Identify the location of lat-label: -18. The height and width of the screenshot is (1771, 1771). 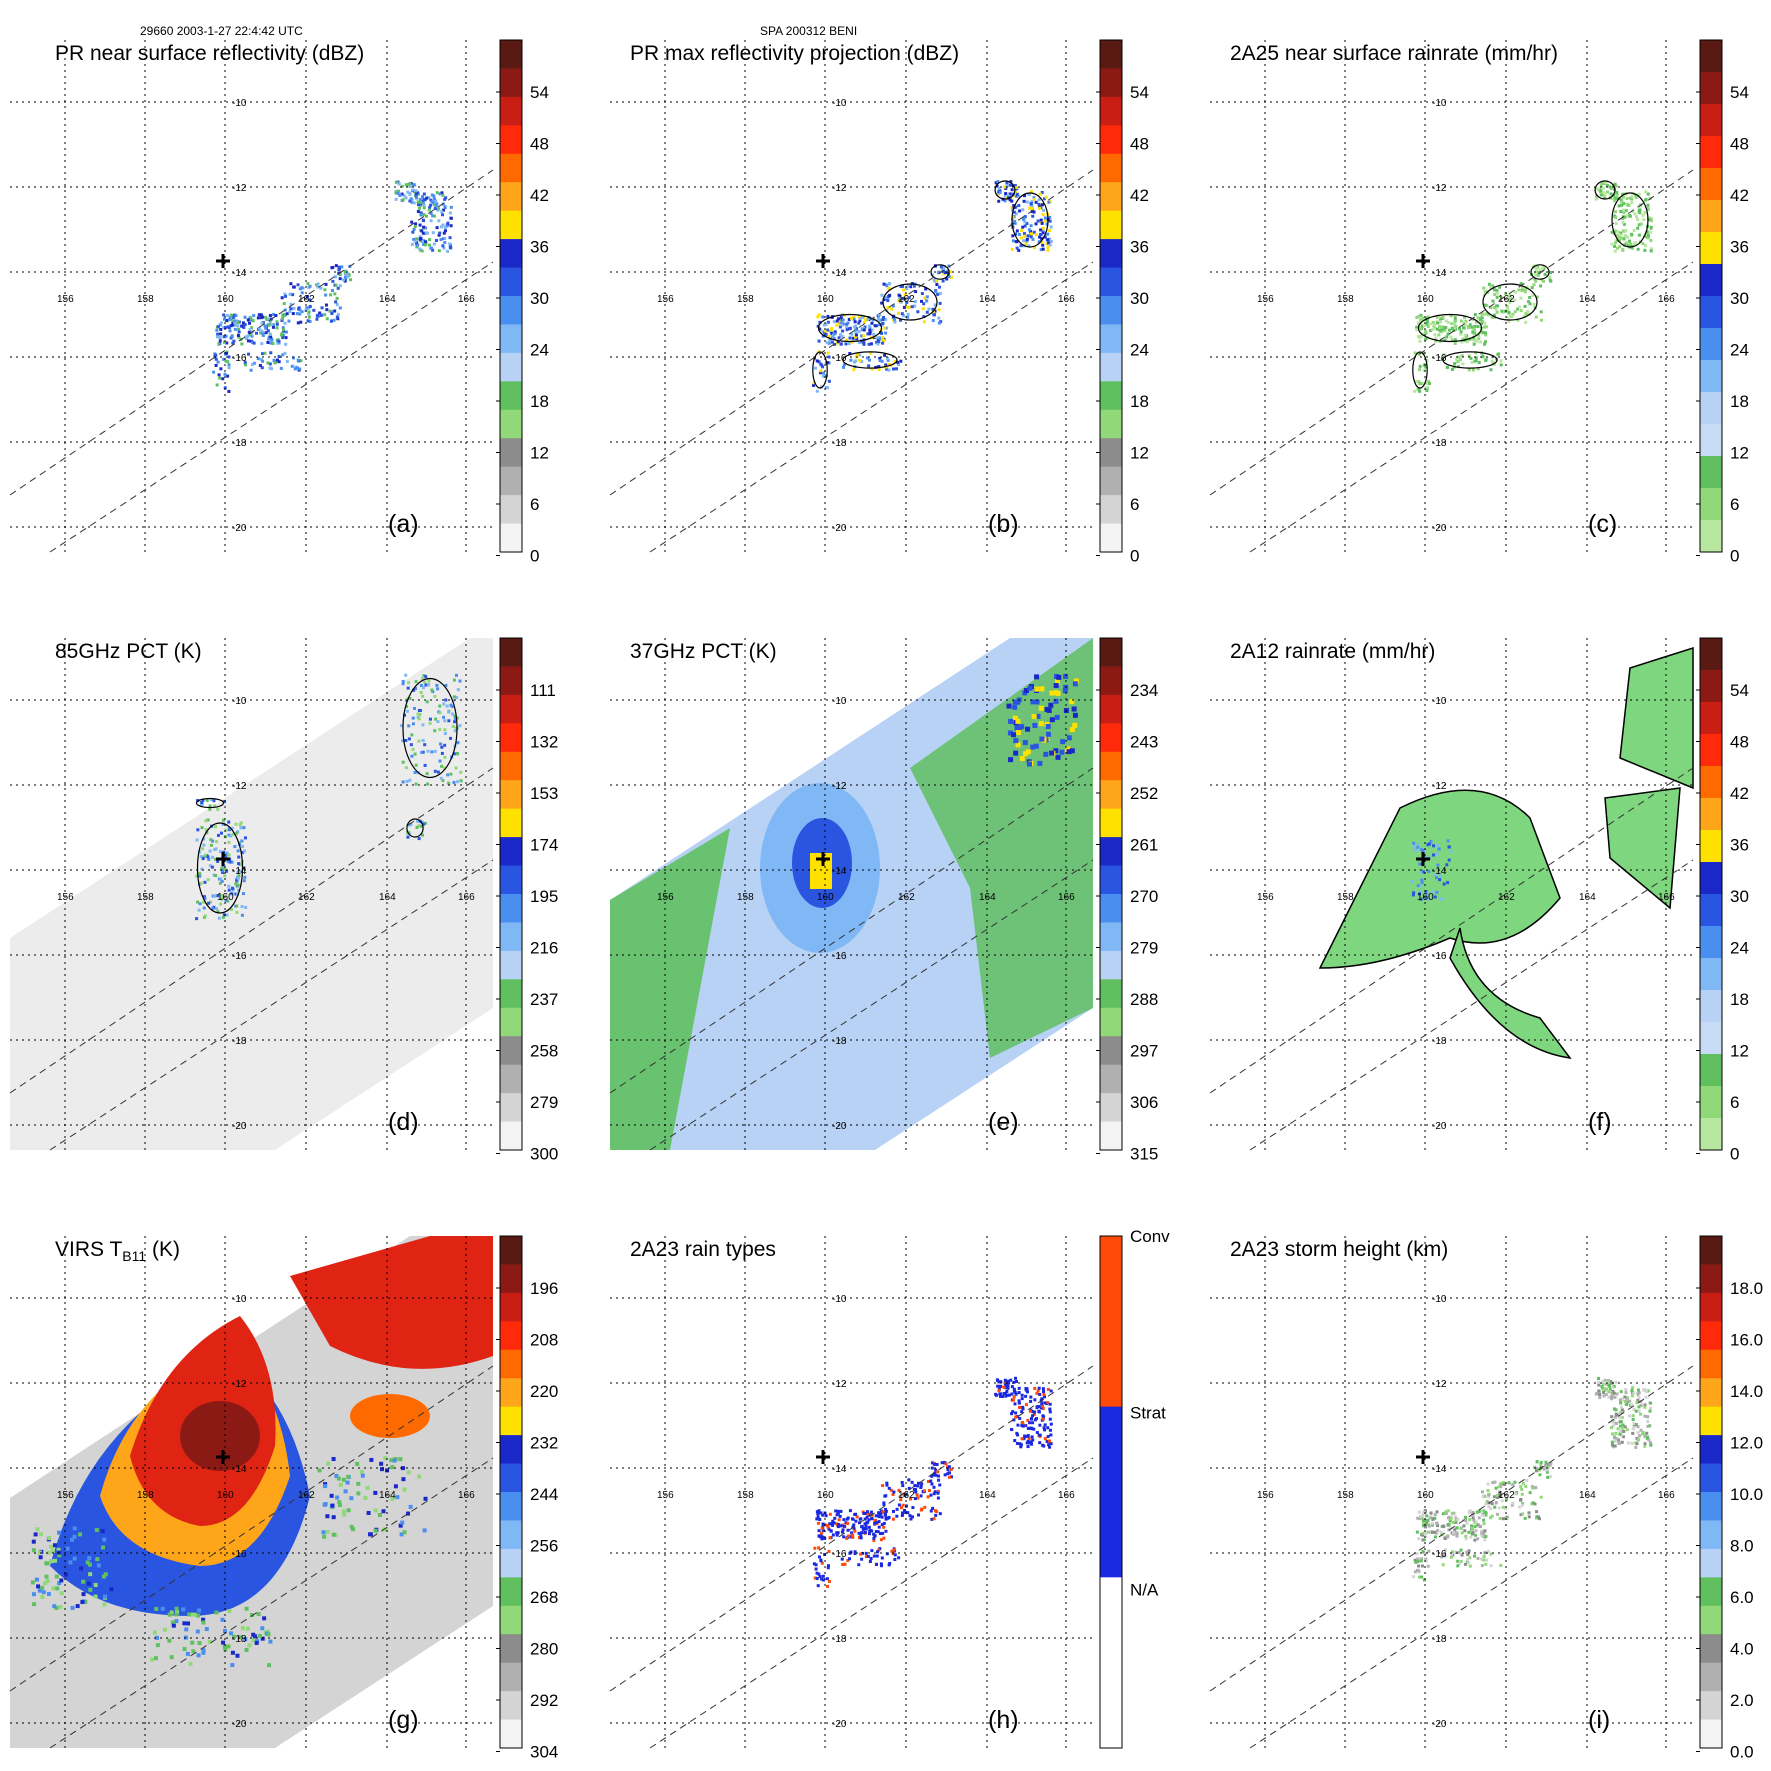
(1439, 1639).